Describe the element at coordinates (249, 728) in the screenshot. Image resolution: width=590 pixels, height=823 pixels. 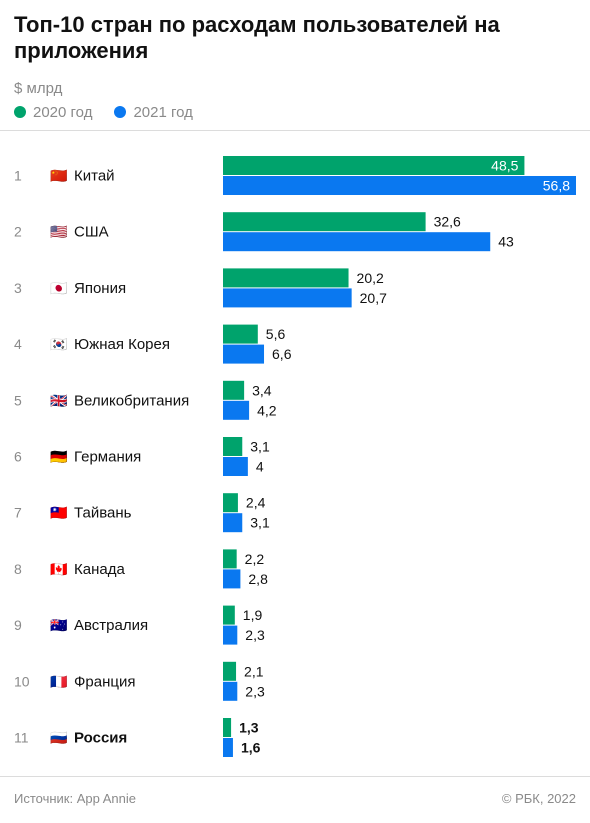
I see `value-label-2020: 1,3` at that location.